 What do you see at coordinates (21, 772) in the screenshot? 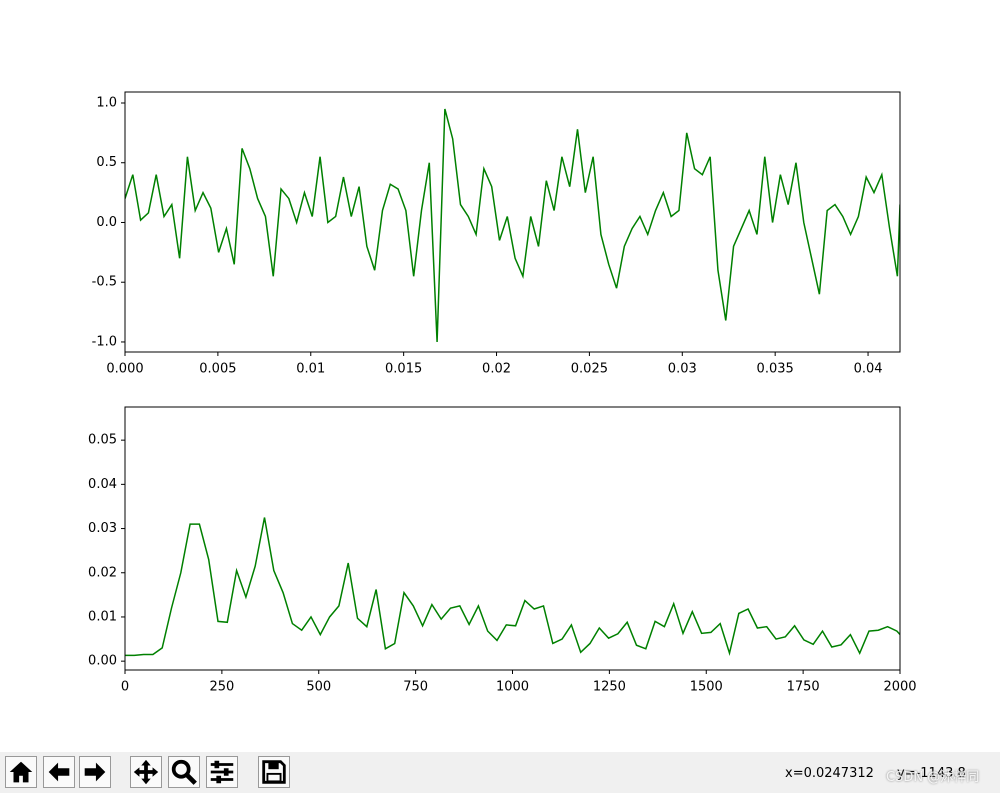
I see `home-button` at bounding box center [21, 772].